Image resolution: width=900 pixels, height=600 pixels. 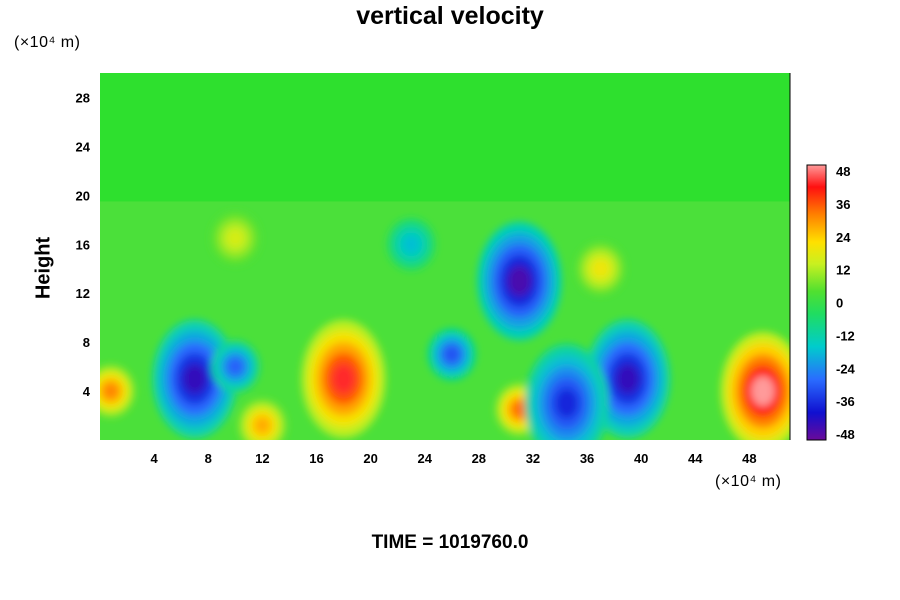 I want to click on colorbar-tick-label: 24, so click(x=843, y=237).